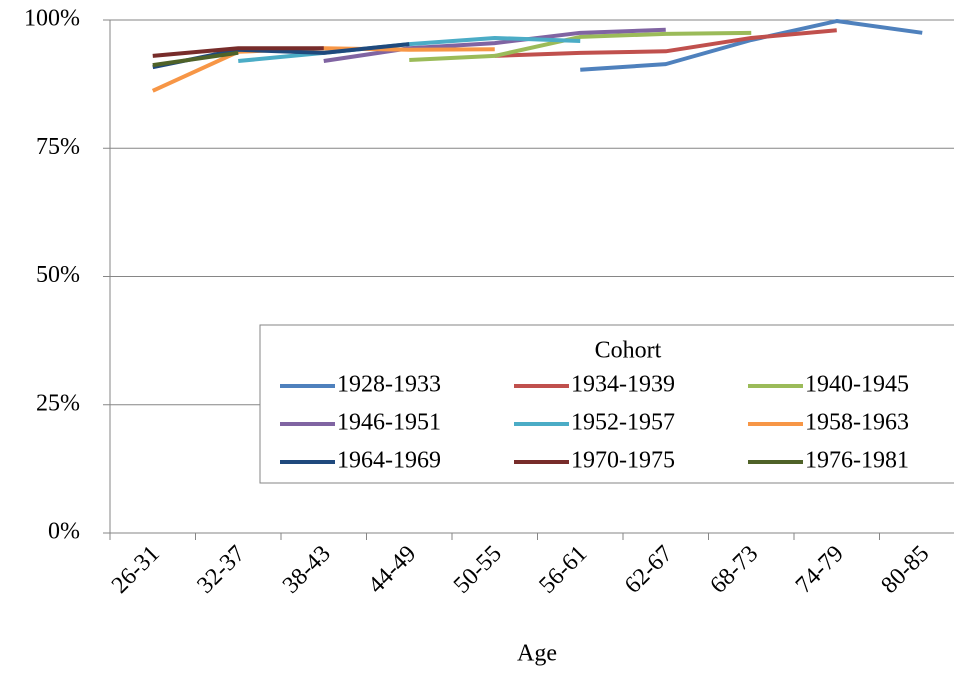  Describe the element at coordinates (857, 423) in the screenshot. I see `legend-label: 1958-1963` at that location.